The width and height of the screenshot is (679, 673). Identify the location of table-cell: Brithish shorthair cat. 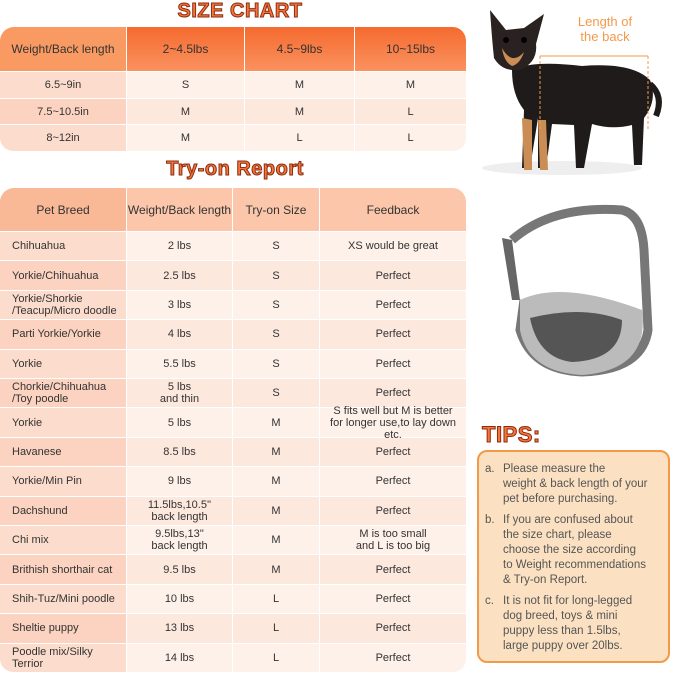
(63, 570).